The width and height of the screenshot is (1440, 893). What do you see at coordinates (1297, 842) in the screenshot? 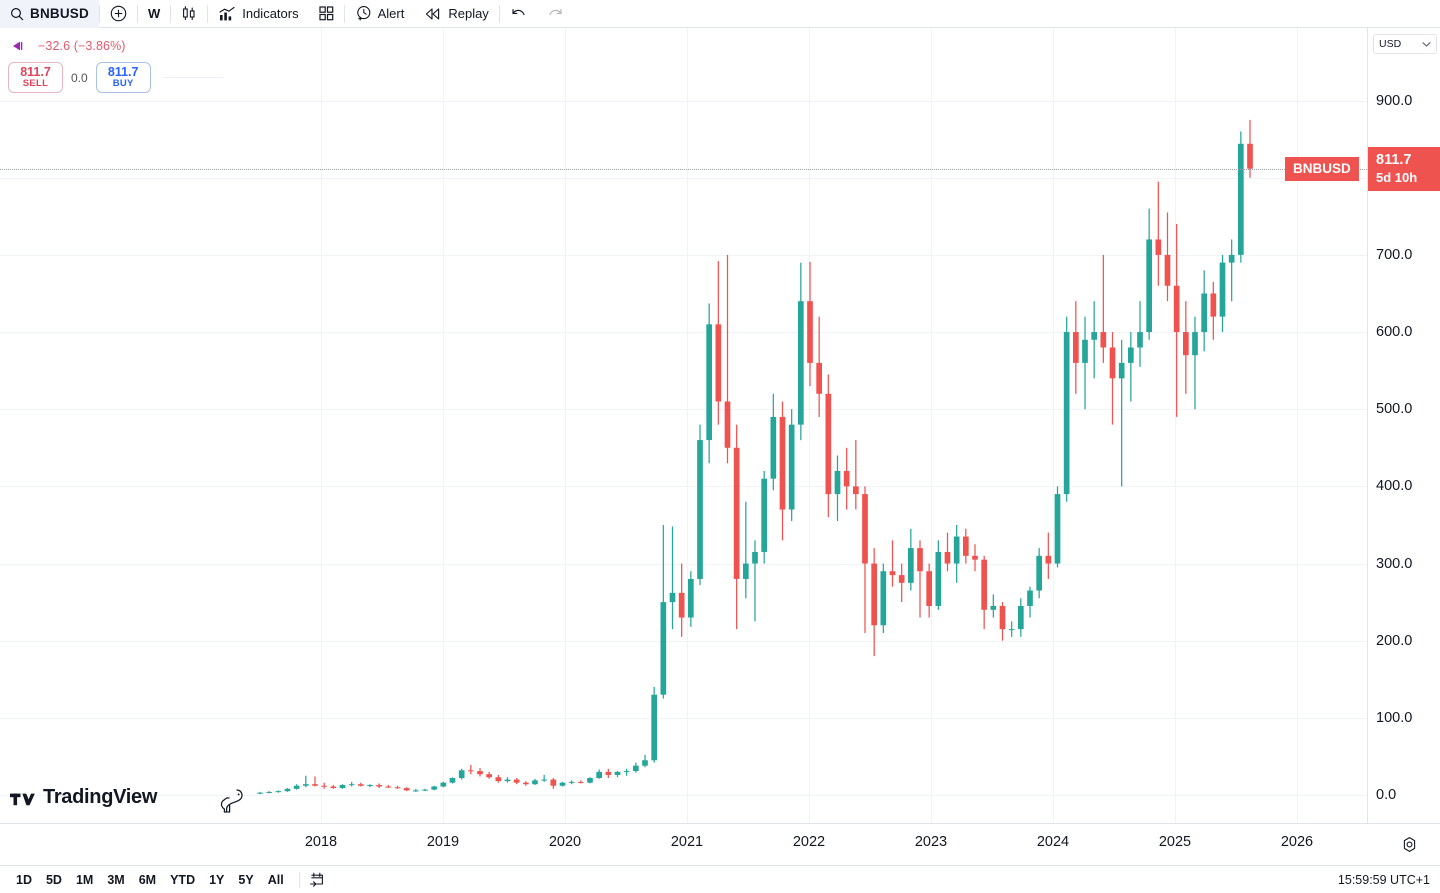
I see `time-tick: 2026` at bounding box center [1297, 842].